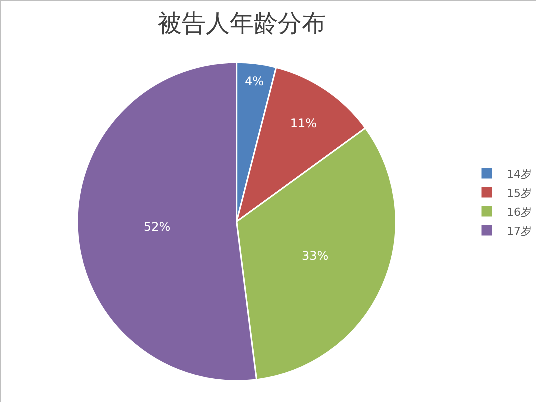 The height and width of the screenshot is (402, 536). What do you see at coordinates (157, 227) in the screenshot?
I see `data-label: 52%` at bounding box center [157, 227].